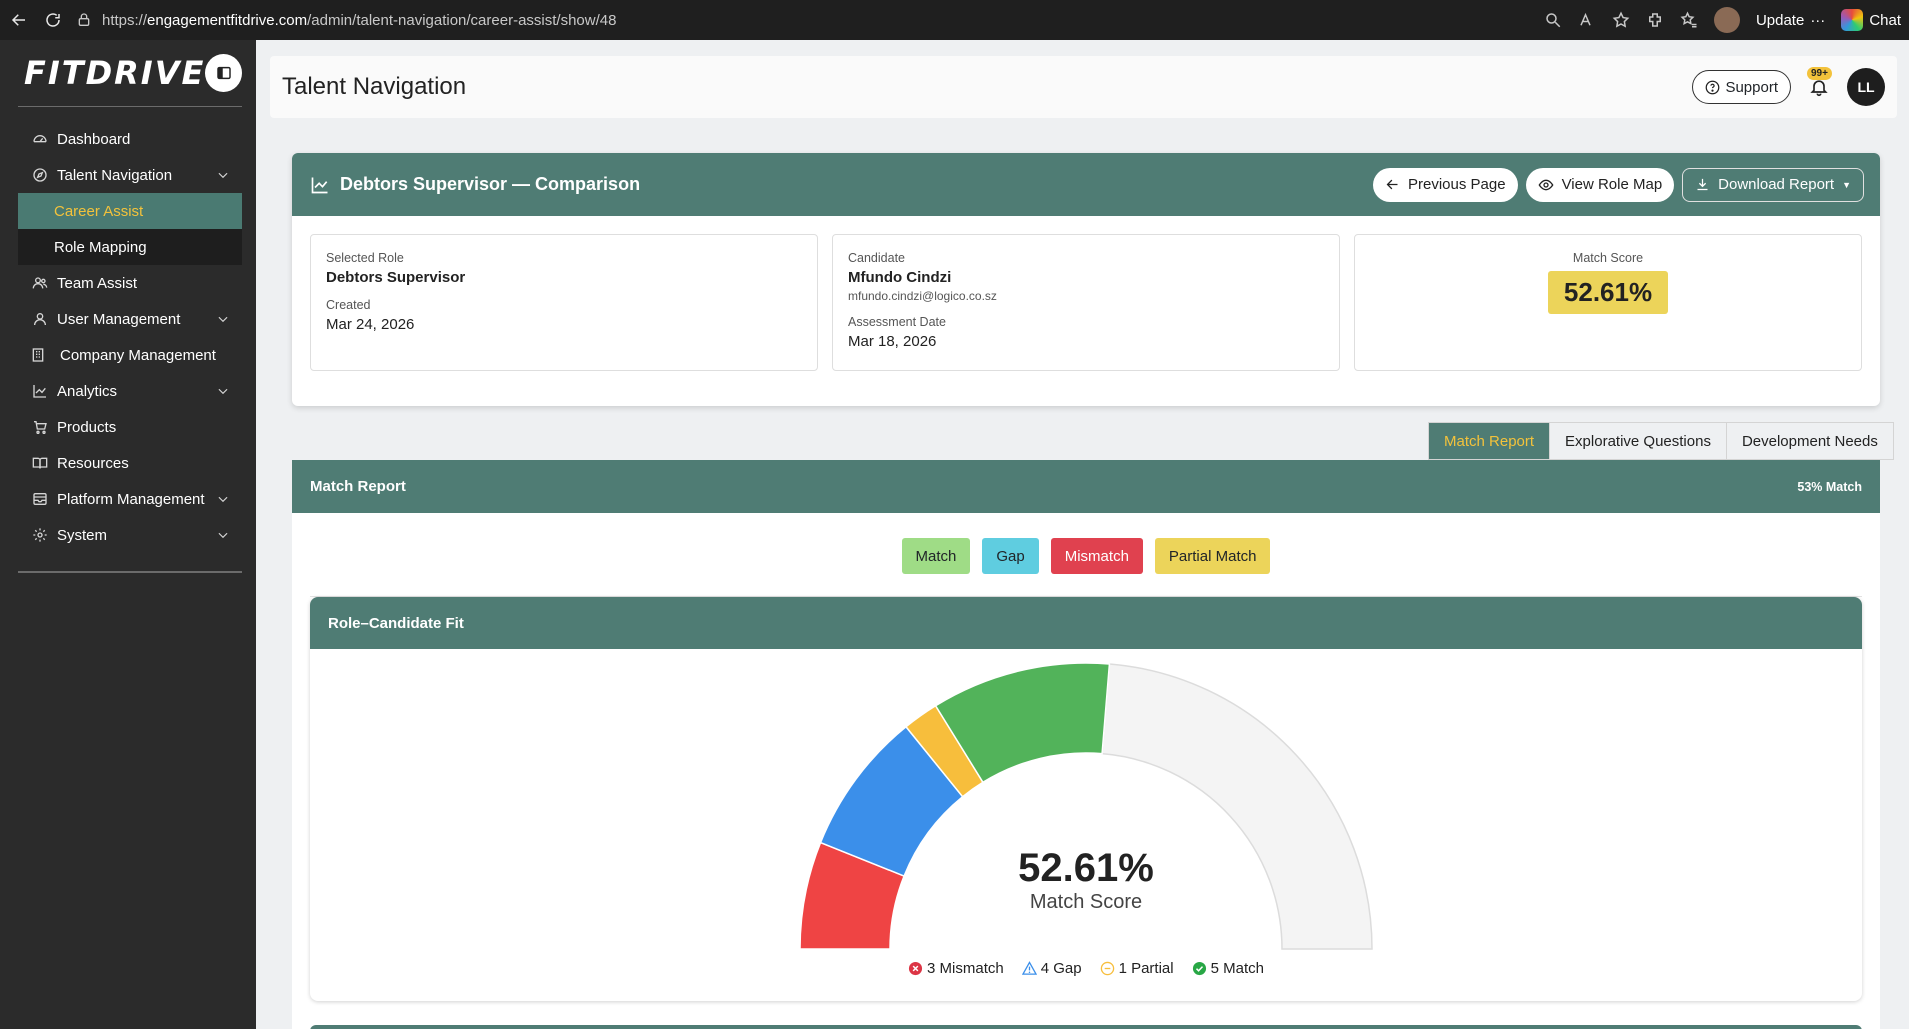  What do you see at coordinates (38, 355) in the screenshot?
I see `building-icon` at bounding box center [38, 355].